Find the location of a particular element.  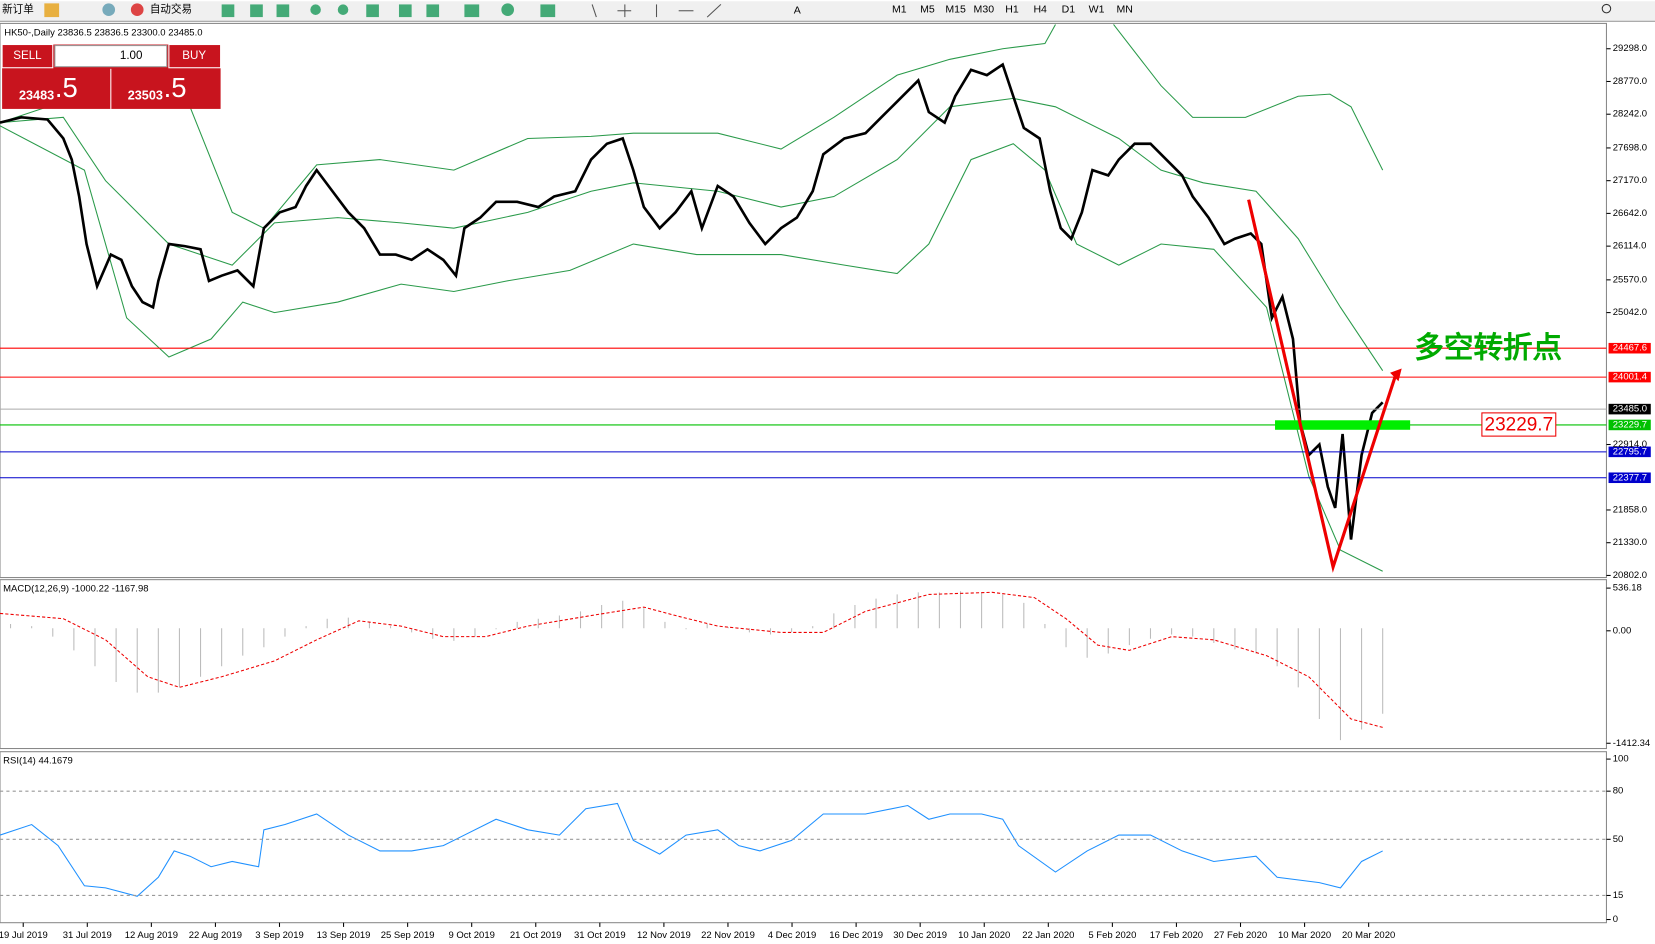

timeframe: D1 is located at coordinates (1069, 9).